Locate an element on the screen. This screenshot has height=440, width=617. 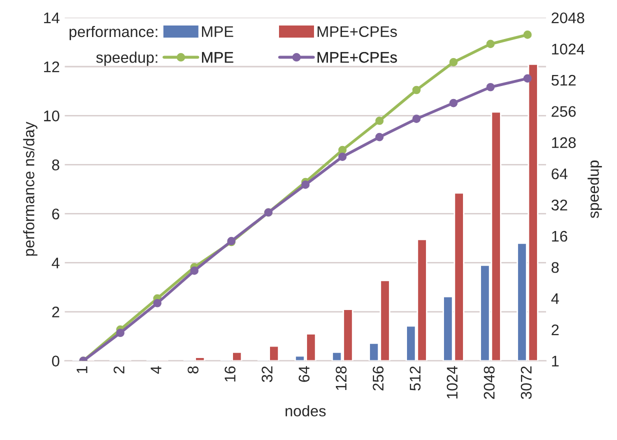
x-tick-label: 3072 is located at coordinates (526, 383).